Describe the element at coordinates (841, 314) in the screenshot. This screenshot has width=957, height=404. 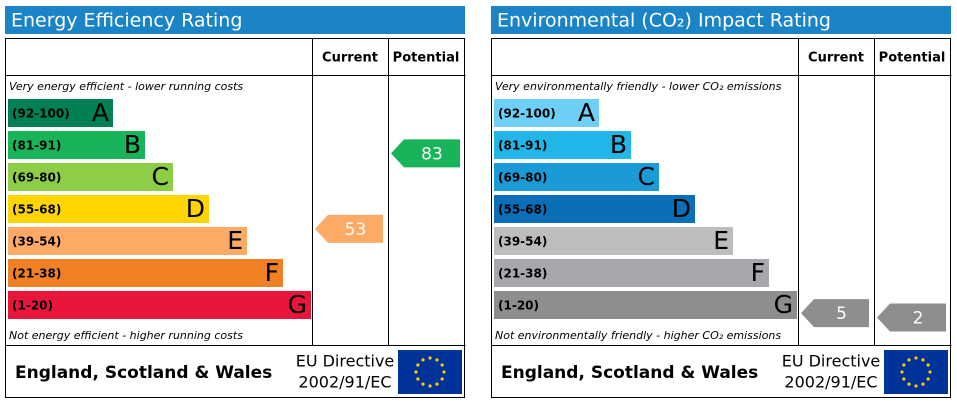
I see `rating-value: 5` at that location.